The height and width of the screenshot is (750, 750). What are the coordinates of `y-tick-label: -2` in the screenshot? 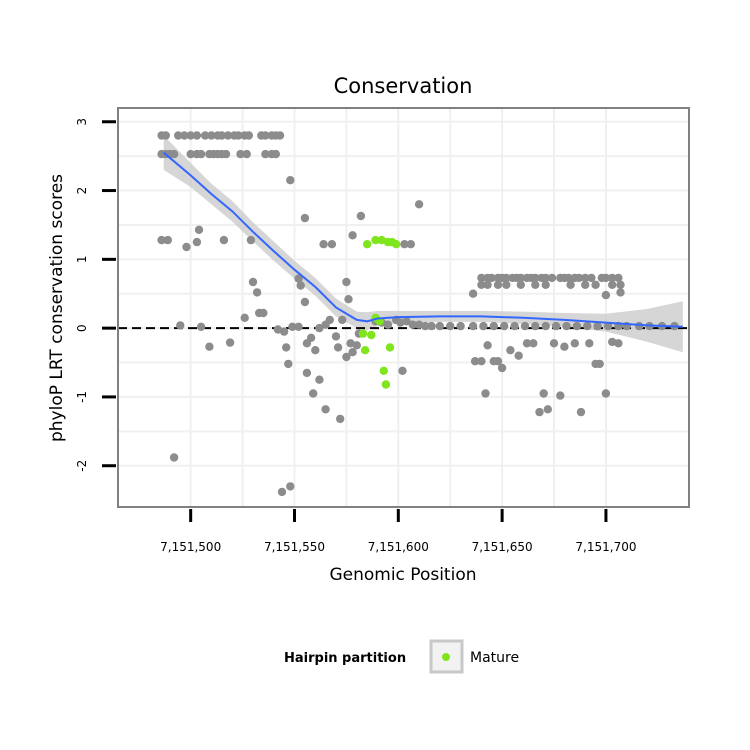 It's located at (82, 466).